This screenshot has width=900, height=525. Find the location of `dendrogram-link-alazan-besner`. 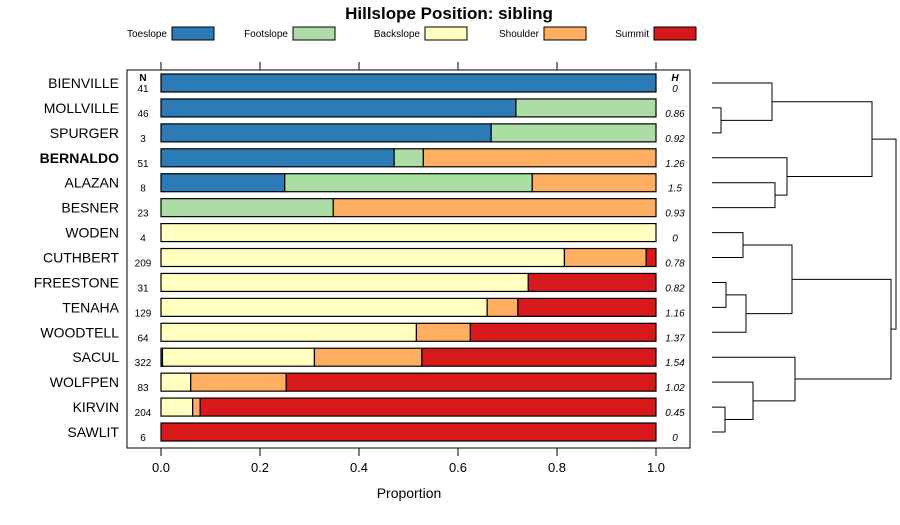

dendrogram-link-alazan-besner is located at coordinates (744, 195).